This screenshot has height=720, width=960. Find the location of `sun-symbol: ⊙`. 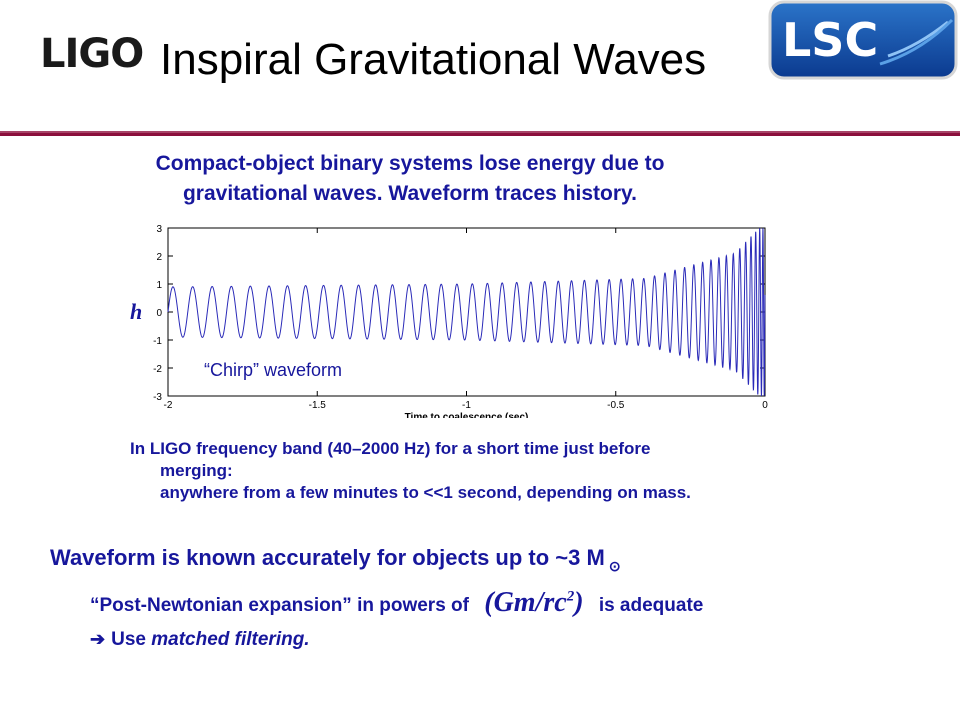

sun-symbol: ⊙ is located at coordinates (614, 566).